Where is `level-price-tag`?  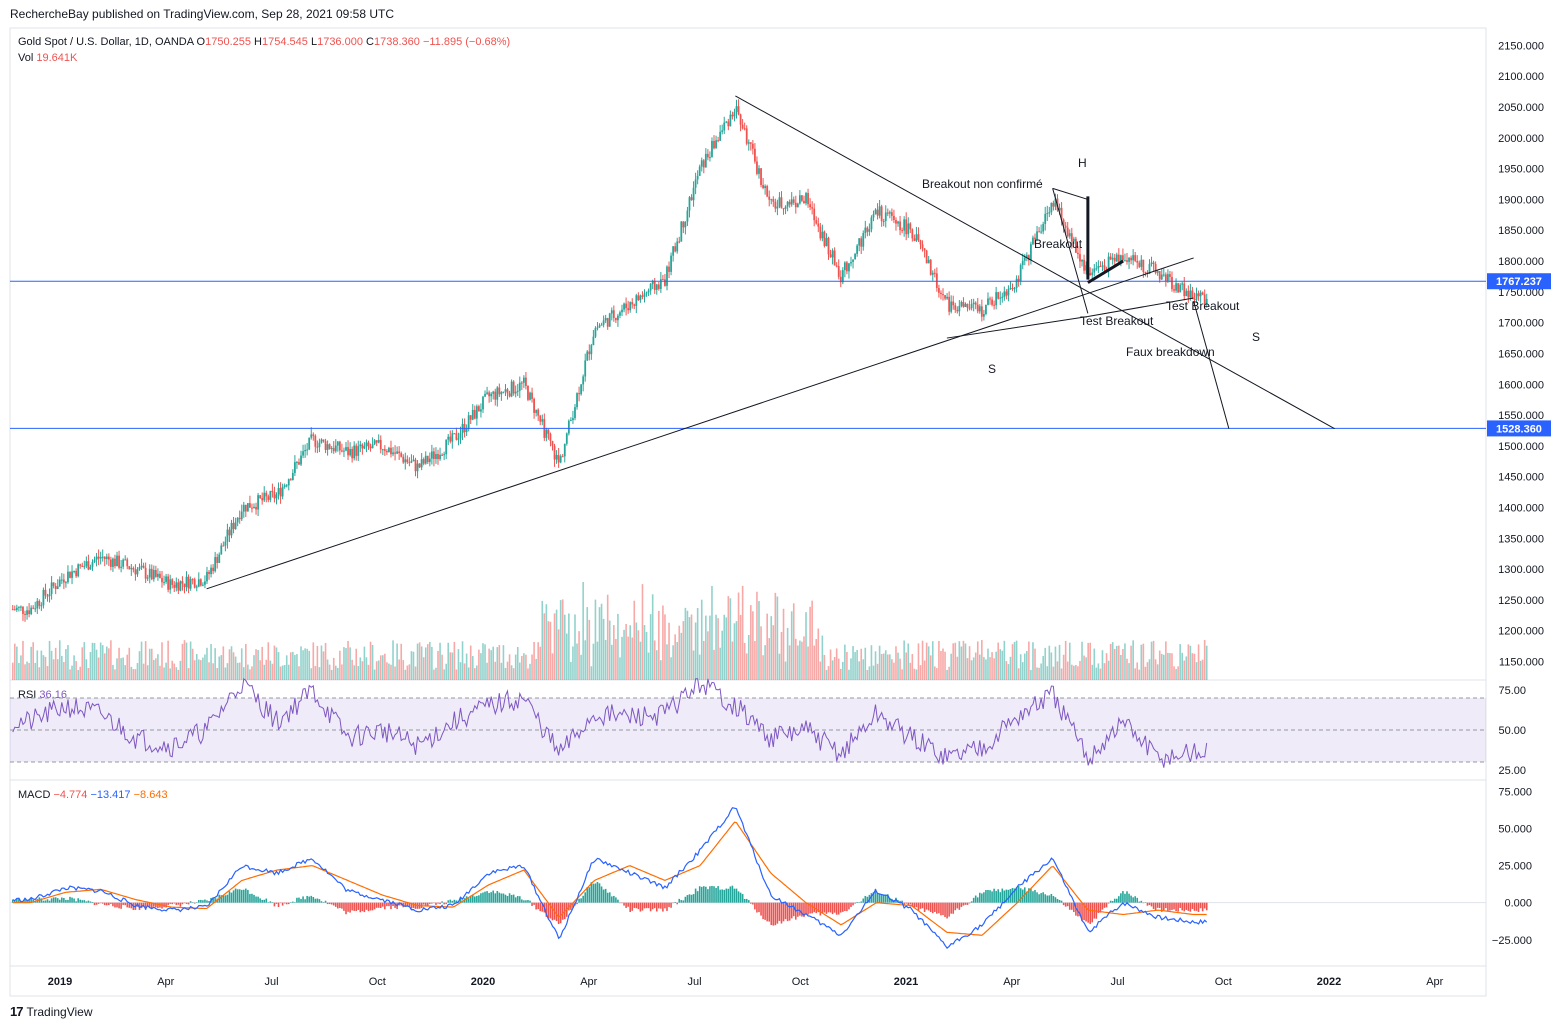
level-price-tag is located at coordinates (1519, 428).